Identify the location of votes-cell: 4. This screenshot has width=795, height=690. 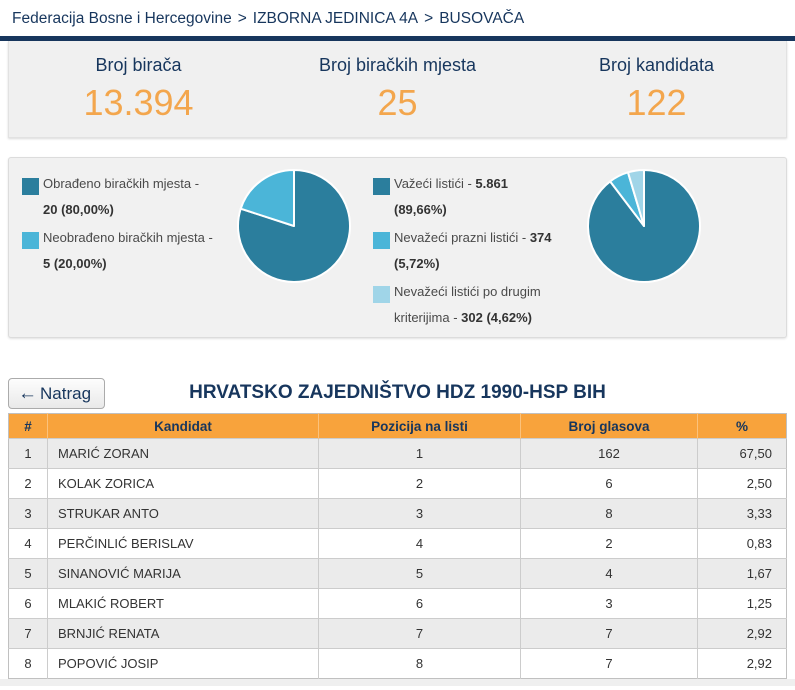
(609, 573).